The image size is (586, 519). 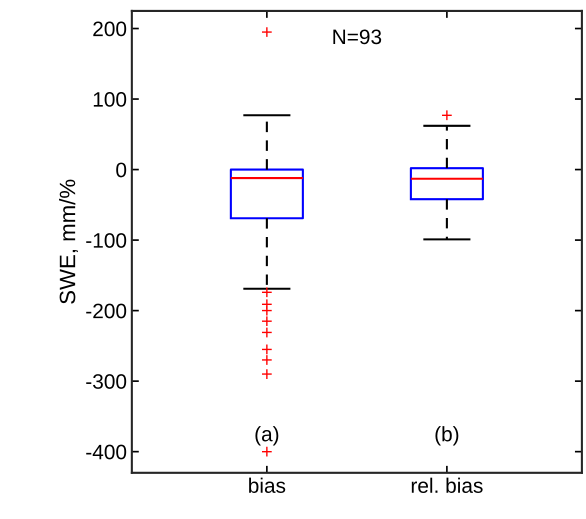 I want to click on y-tick-label: -100, so click(x=106, y=240).